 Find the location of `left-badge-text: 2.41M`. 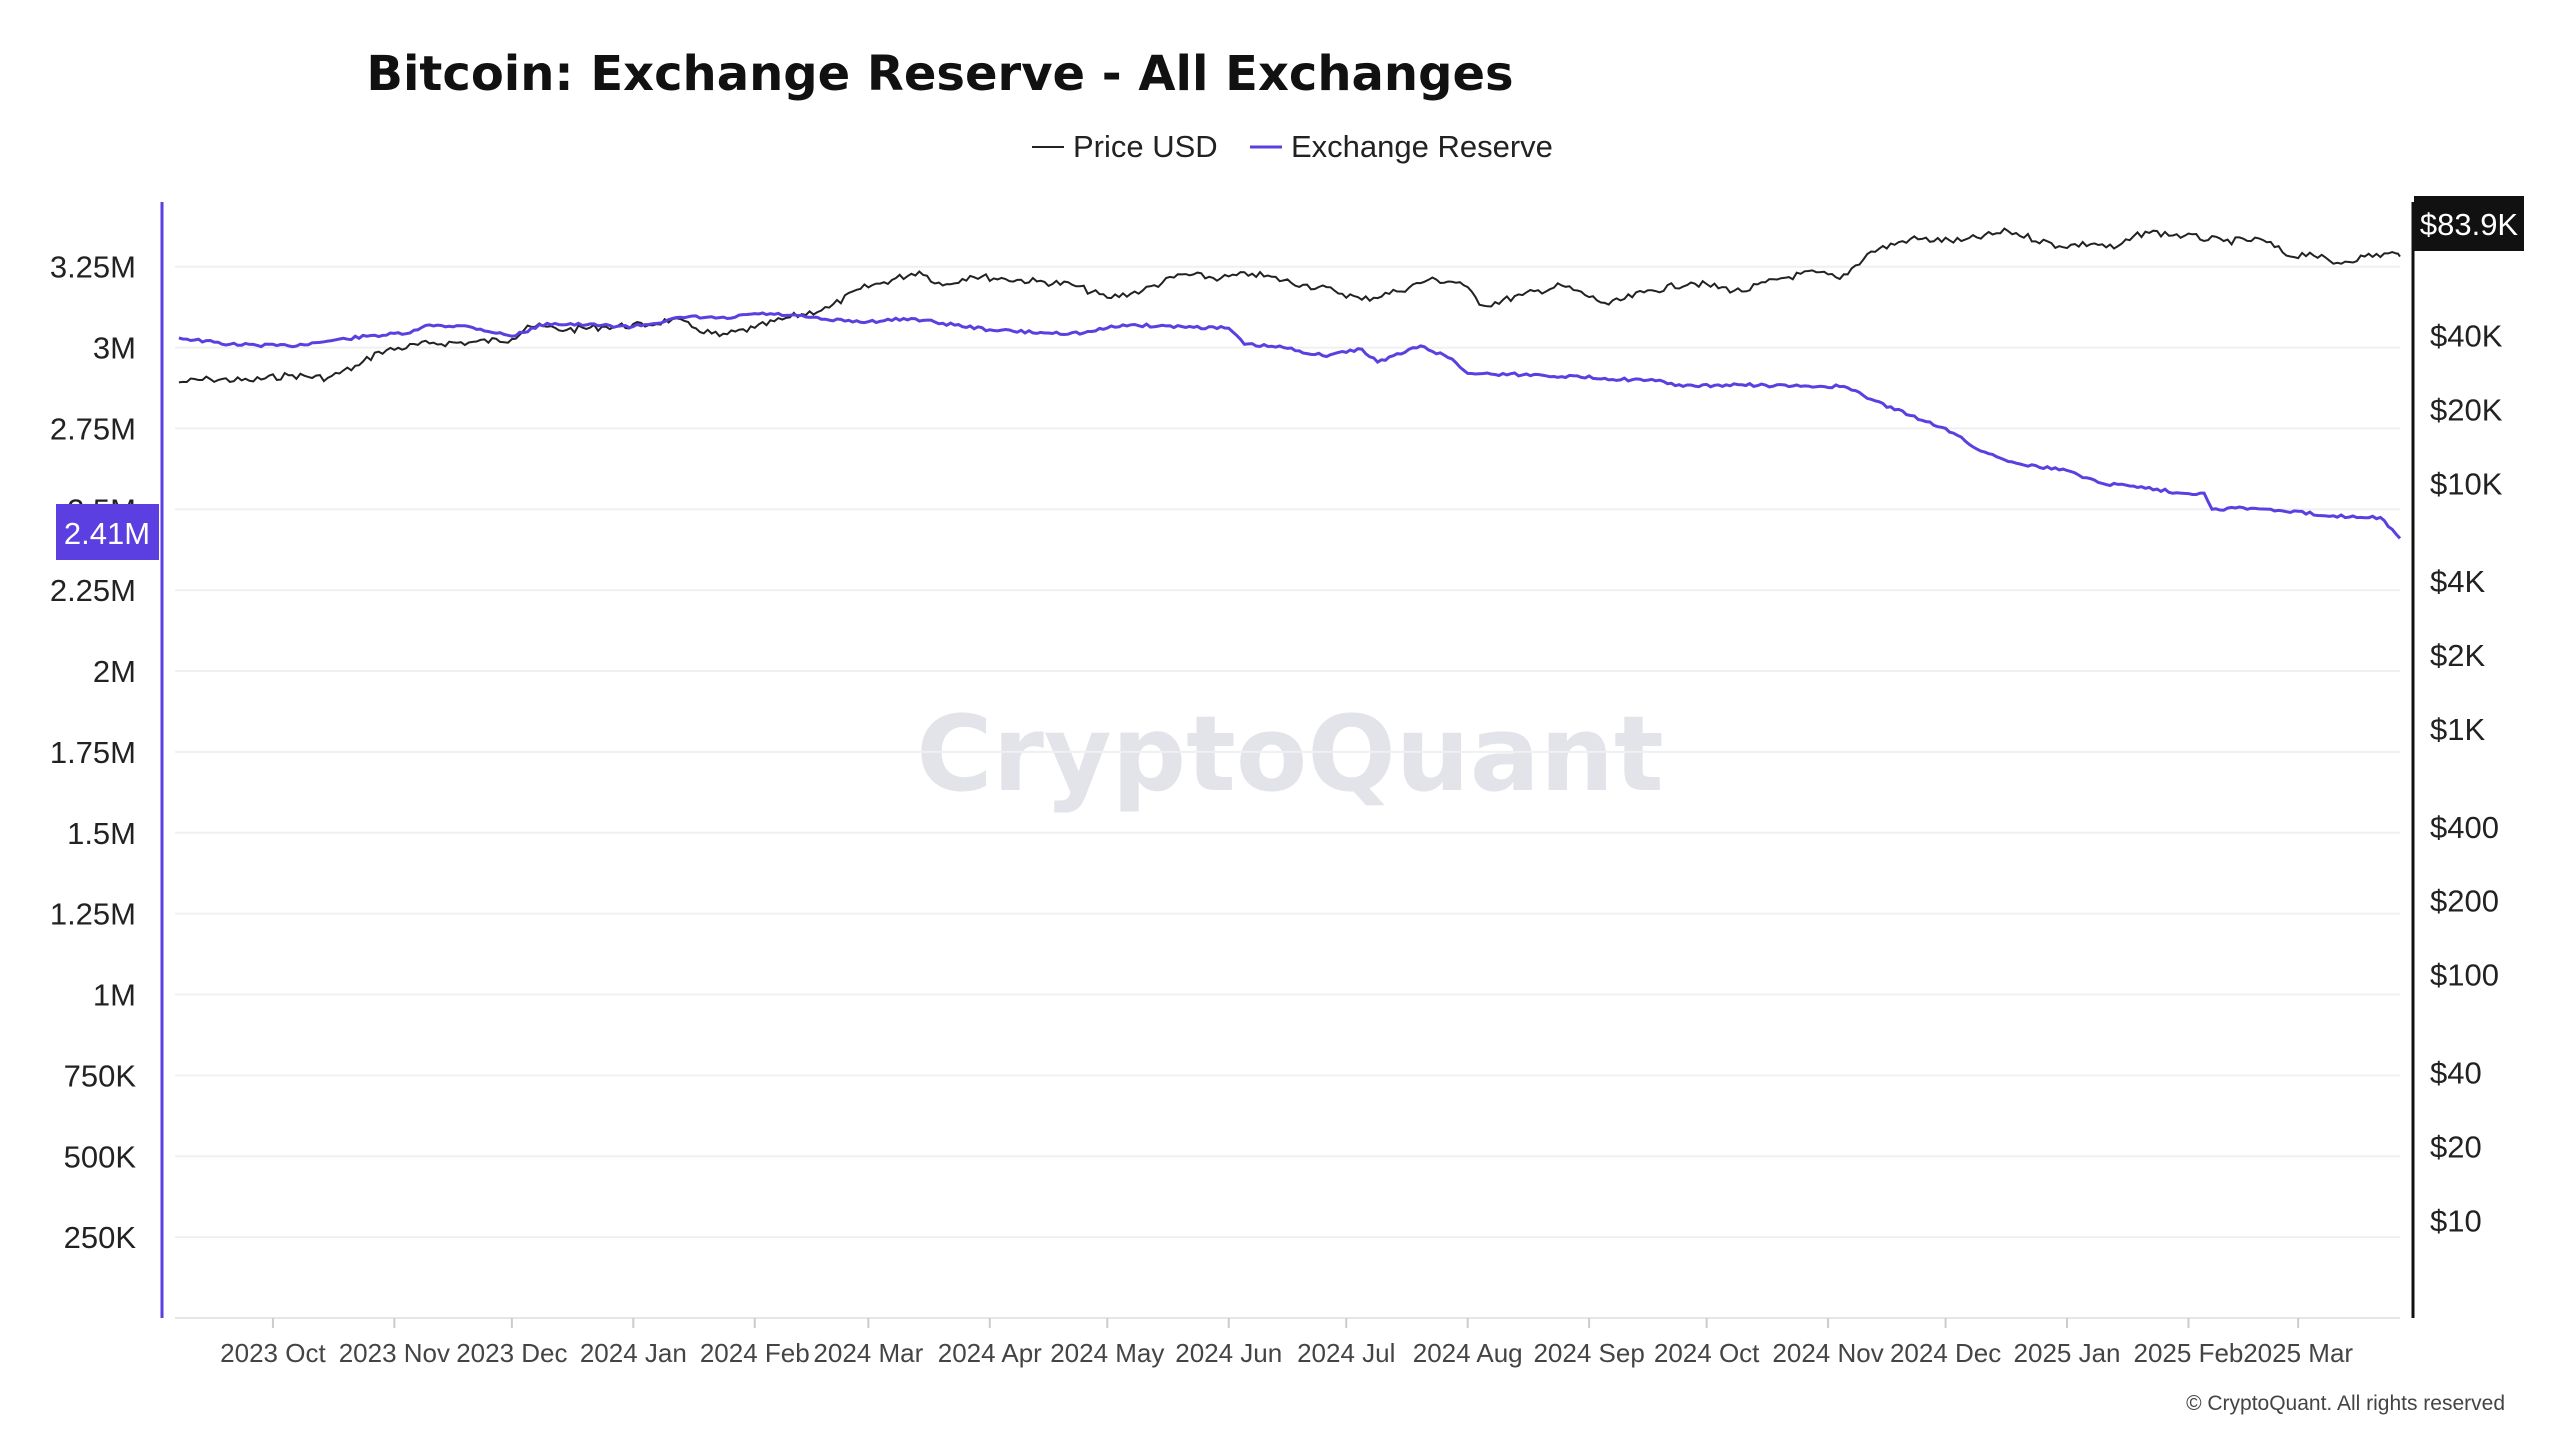

left-badge-text: 2.41M is located at coordinates (107, 533).